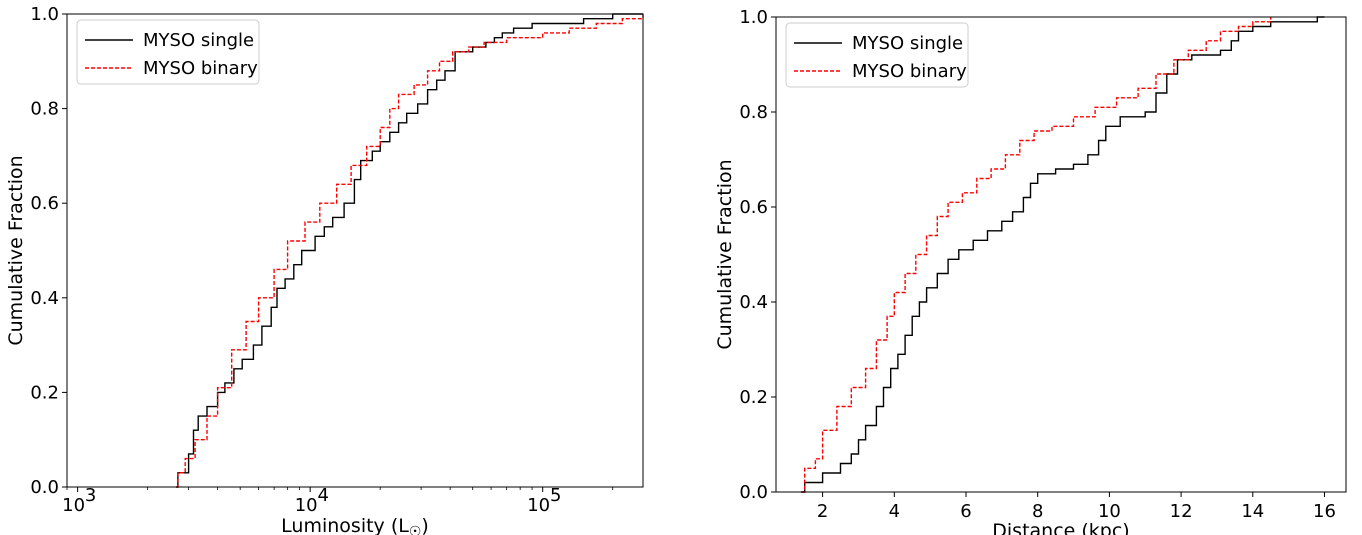 The width and height of the screenshot is (1362, 535). Describe the element at coordinates (1060, 527) in the screenshot. I see `x-axis-label: Distance (kpc)` at that location.